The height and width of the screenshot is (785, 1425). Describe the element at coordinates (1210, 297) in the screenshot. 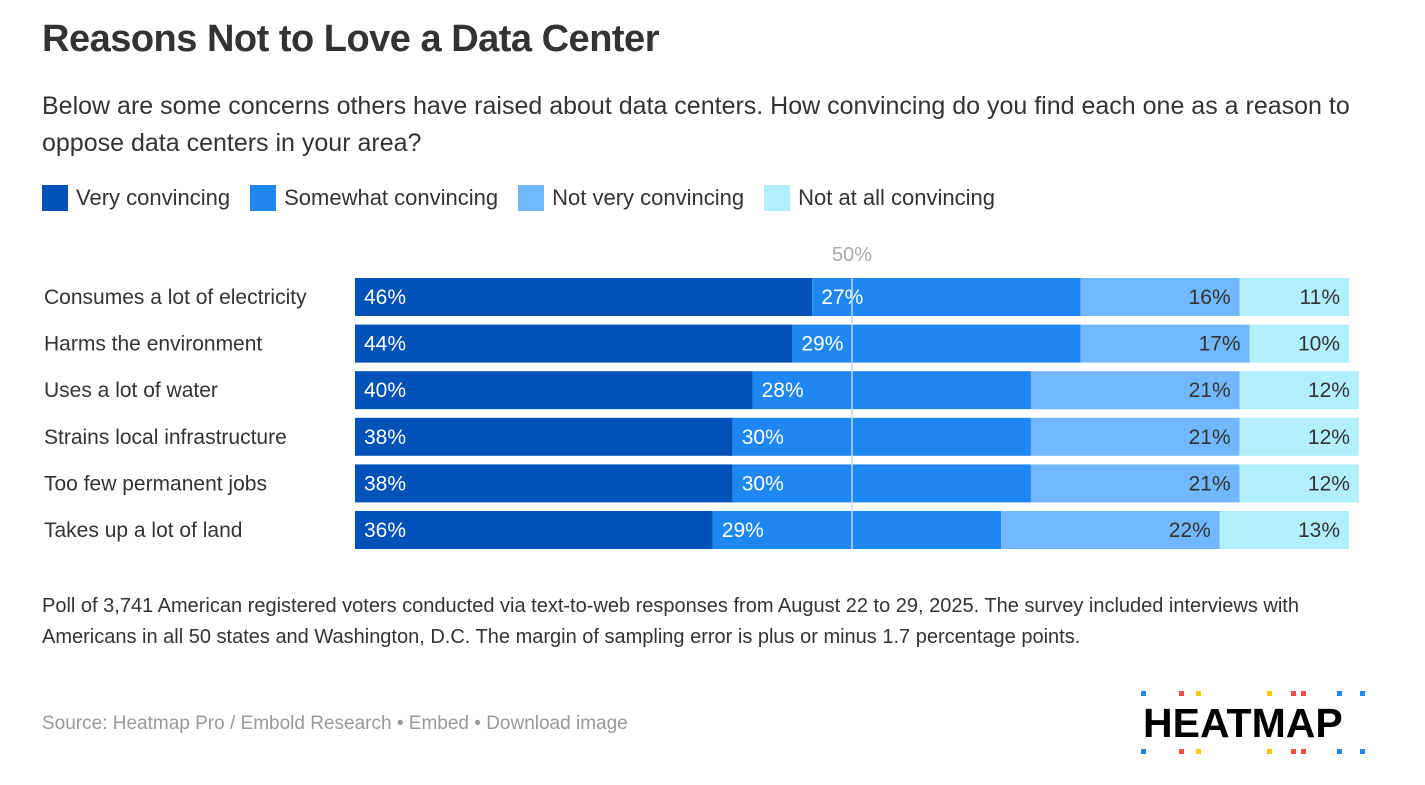

I see `data-label: 16%` at that location.